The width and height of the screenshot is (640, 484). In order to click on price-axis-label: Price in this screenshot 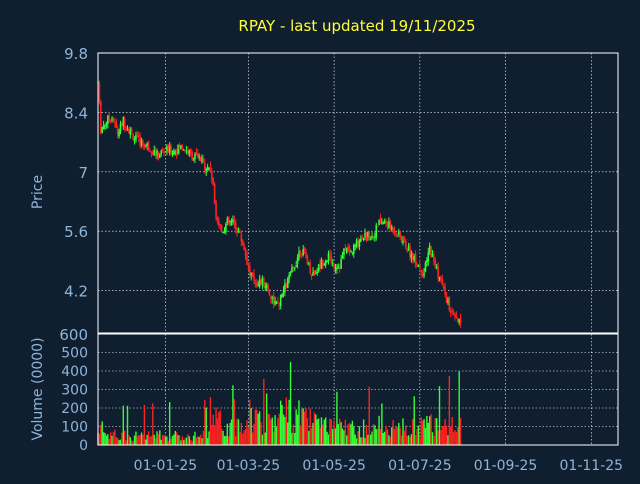, I will do `click(38, 192)`.